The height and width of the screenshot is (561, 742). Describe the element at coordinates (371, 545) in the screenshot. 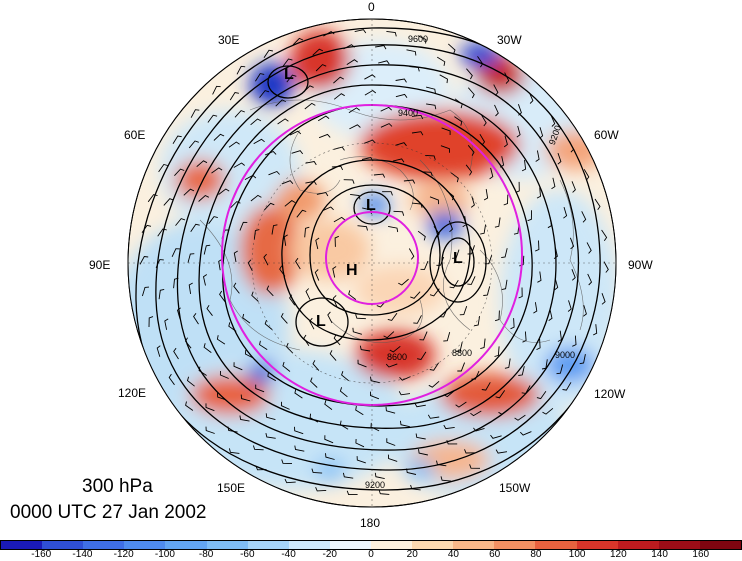

I see `colorbar` at that location.